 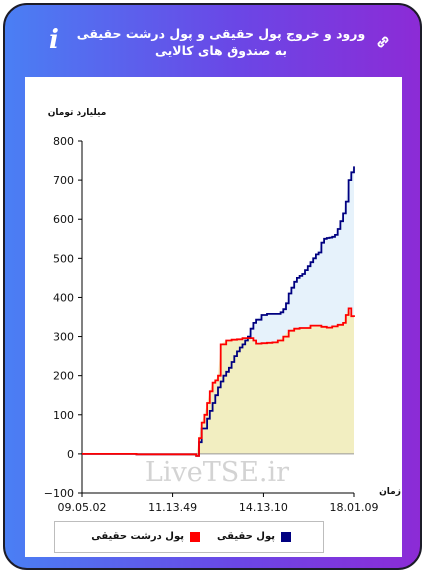 I want to click on x-axis-title: زمان, so click(x=390, y=492).